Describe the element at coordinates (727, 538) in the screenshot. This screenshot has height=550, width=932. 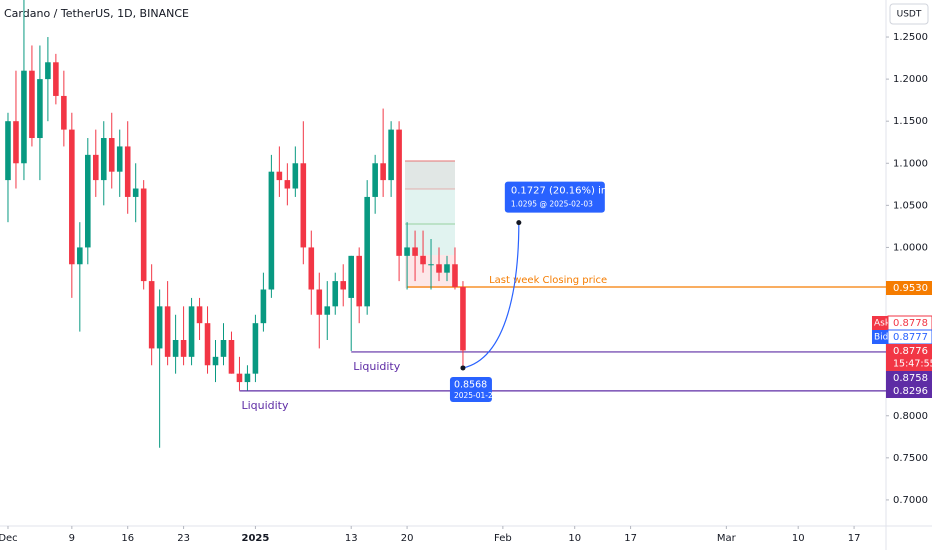
I see `x-tick-label: Mar` at that location.